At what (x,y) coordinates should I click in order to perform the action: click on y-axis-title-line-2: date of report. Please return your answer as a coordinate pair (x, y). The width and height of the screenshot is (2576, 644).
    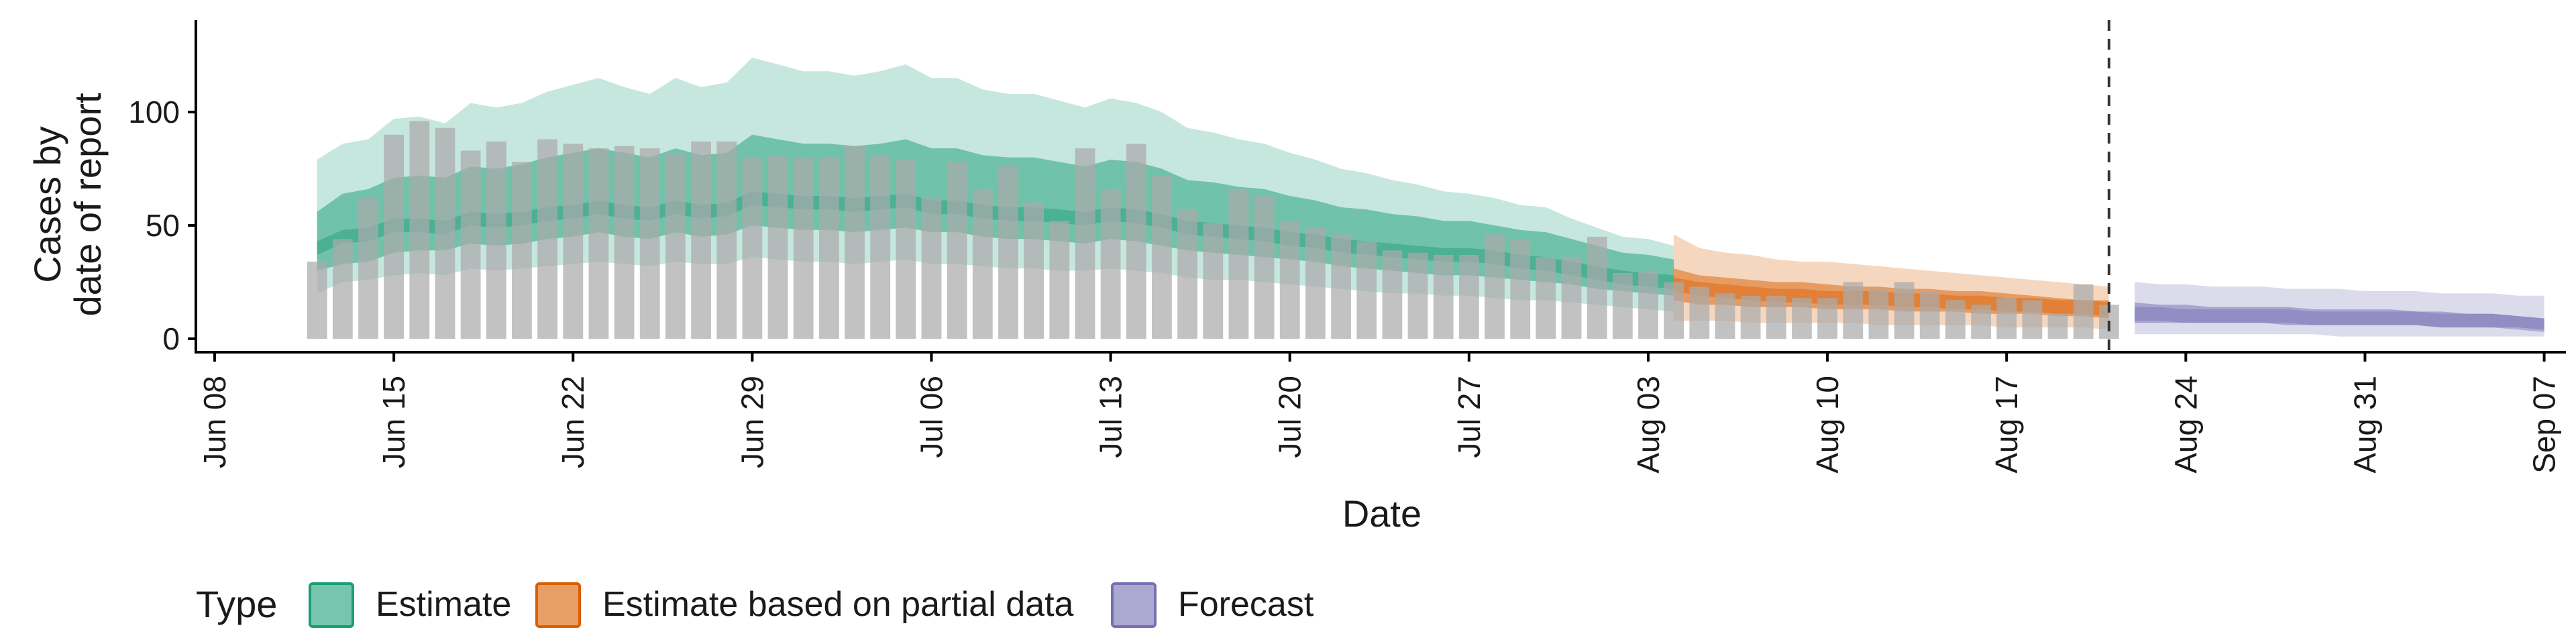
    Looking at the image, I should click on (87, 205).